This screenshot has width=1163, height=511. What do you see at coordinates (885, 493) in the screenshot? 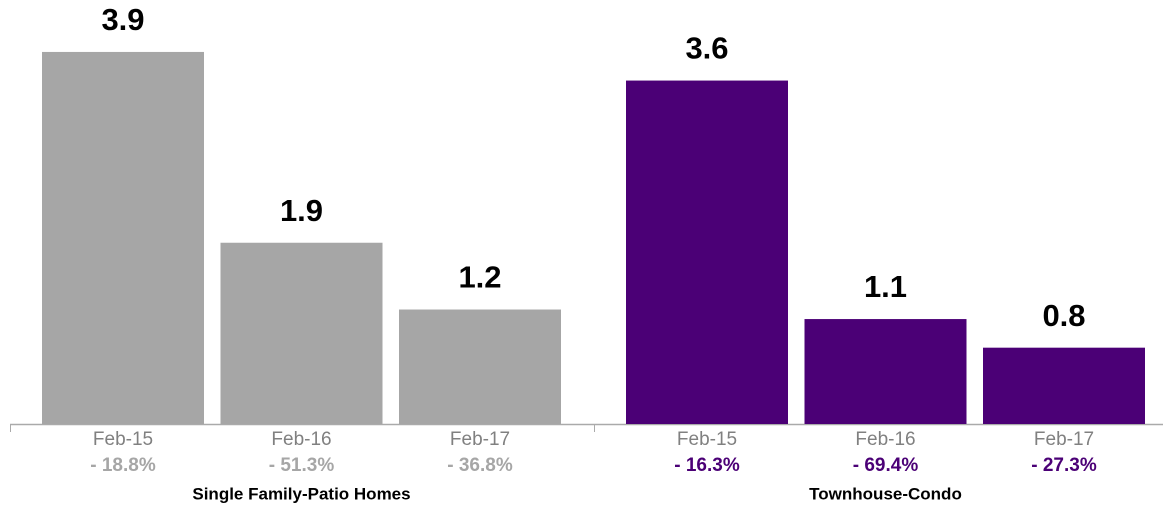
I see `group-label: Townhouse-Condo` at bounding box center [885, 493].